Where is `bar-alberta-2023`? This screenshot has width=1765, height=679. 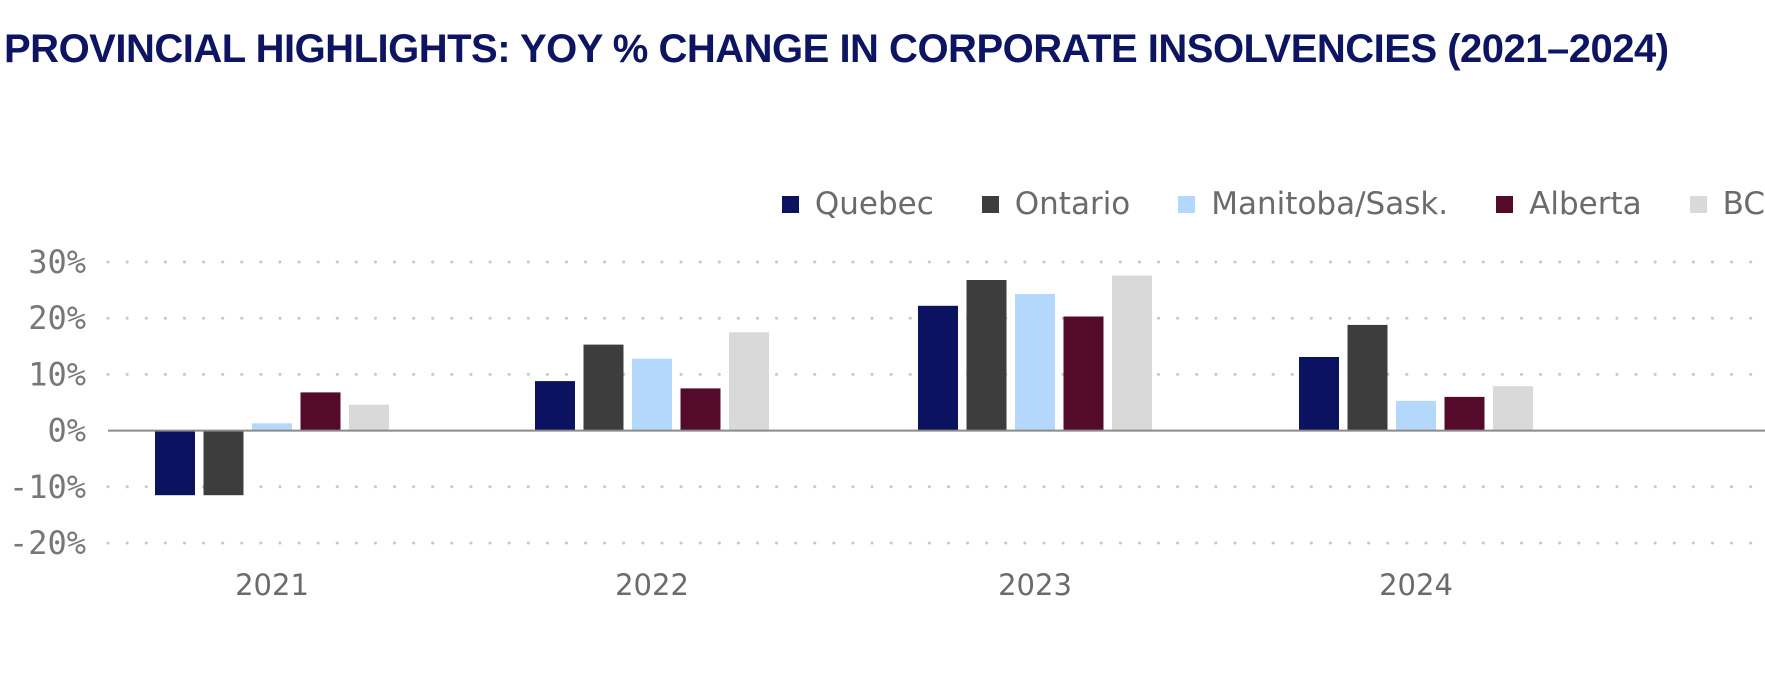
bar-alberta-2023 is located at coordinates (1083, 373).